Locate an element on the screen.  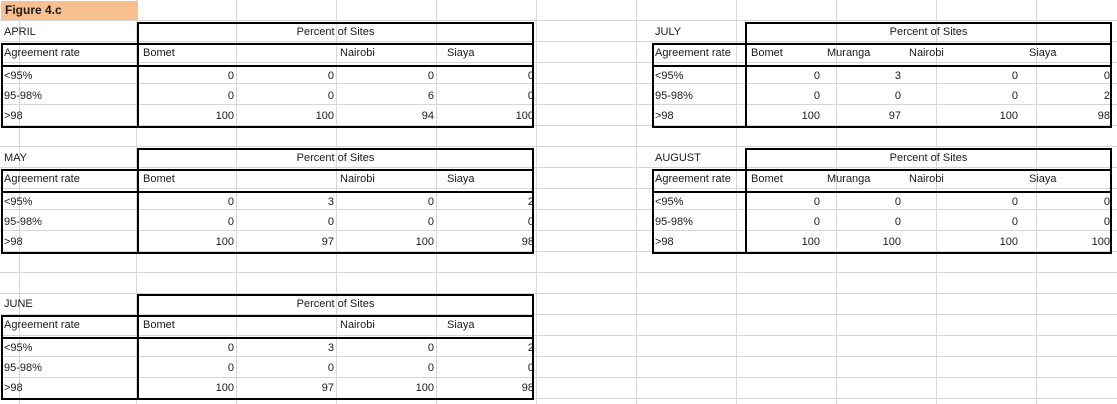
month-label-august: AUGUST is located at coordinates (678, 158).